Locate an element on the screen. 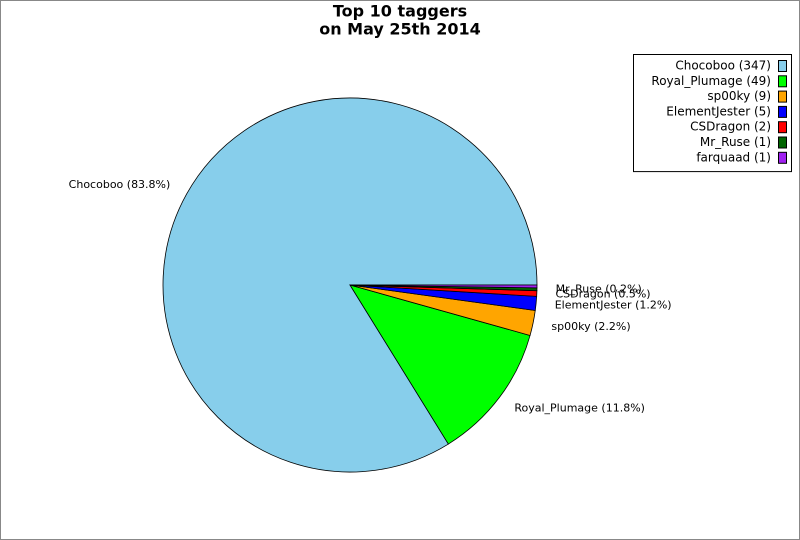  slice-label: ElementJester (1.2%) is located at coordinates (613, 304).